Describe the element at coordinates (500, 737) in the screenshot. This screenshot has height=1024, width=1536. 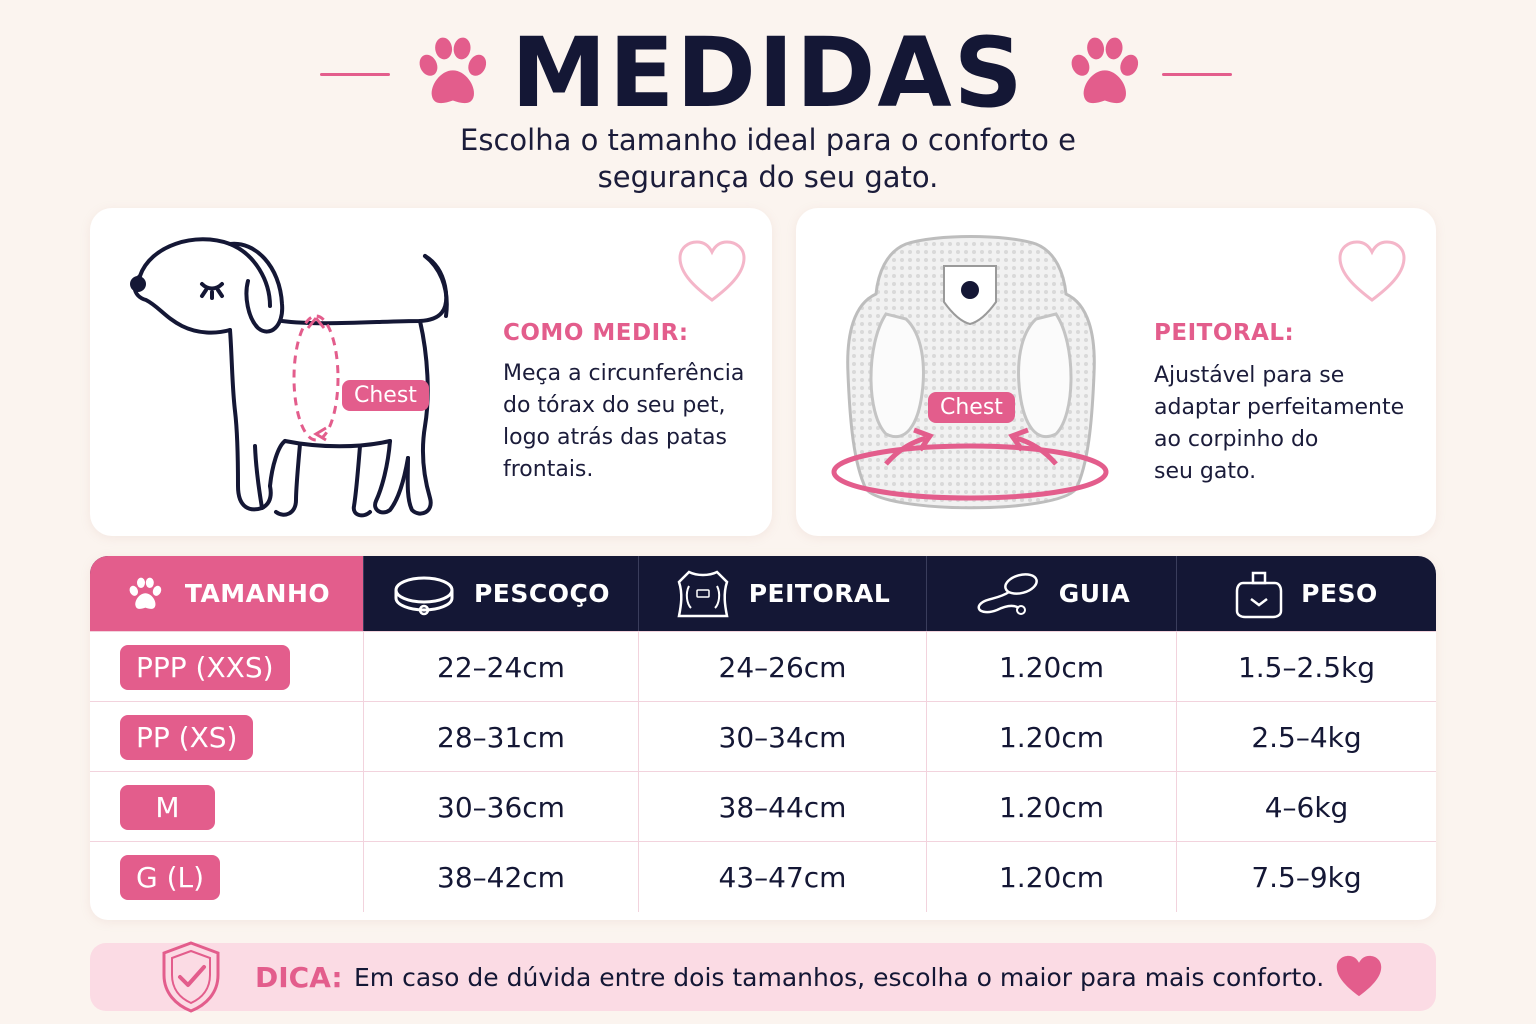
I see `neck-cell: 28–31cm` at that location.